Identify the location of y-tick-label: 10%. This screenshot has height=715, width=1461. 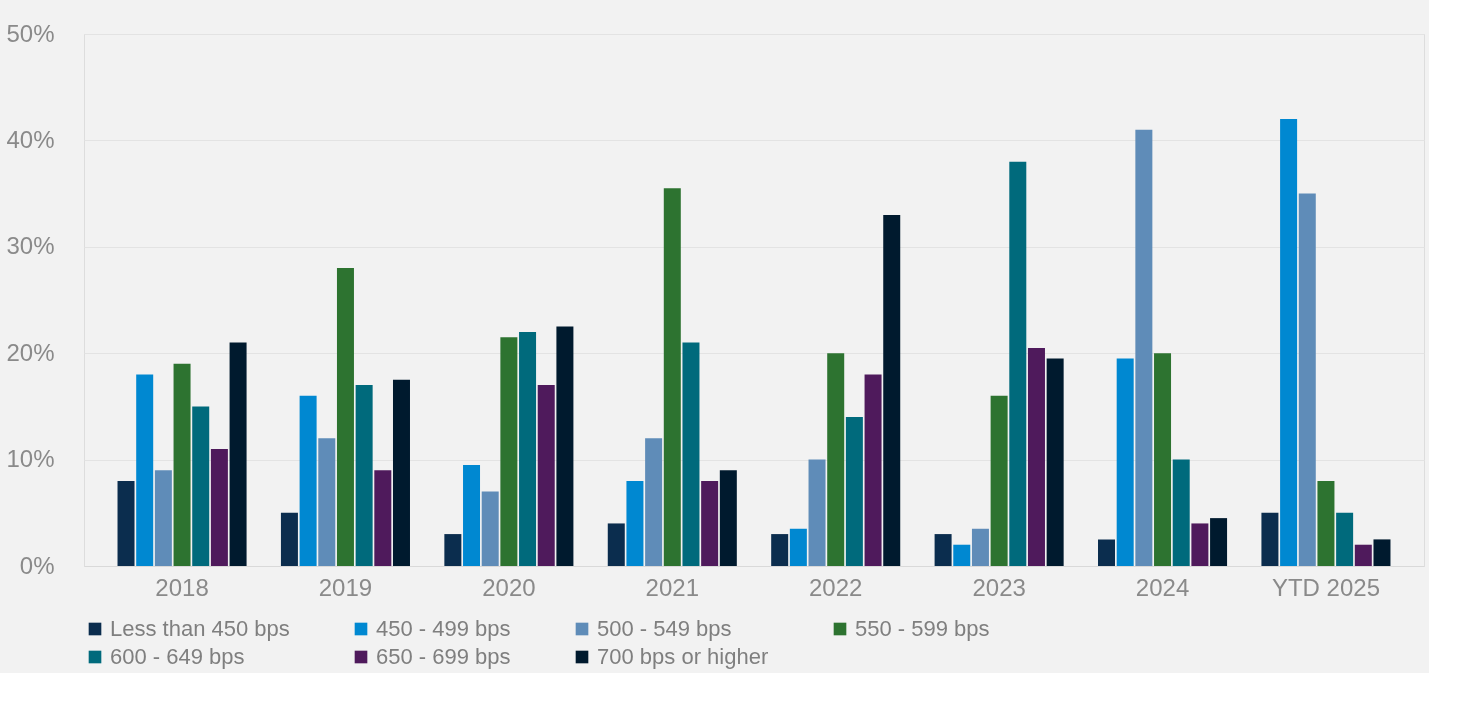
(30, 459).